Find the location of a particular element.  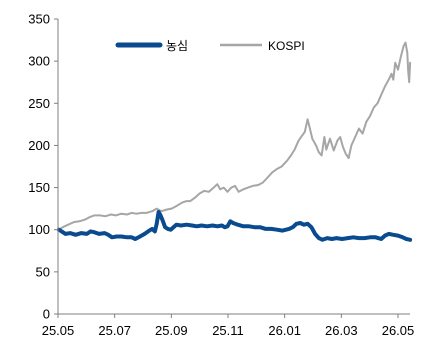

x-tick-label: 26.03 is located at coordinates (341, 330).